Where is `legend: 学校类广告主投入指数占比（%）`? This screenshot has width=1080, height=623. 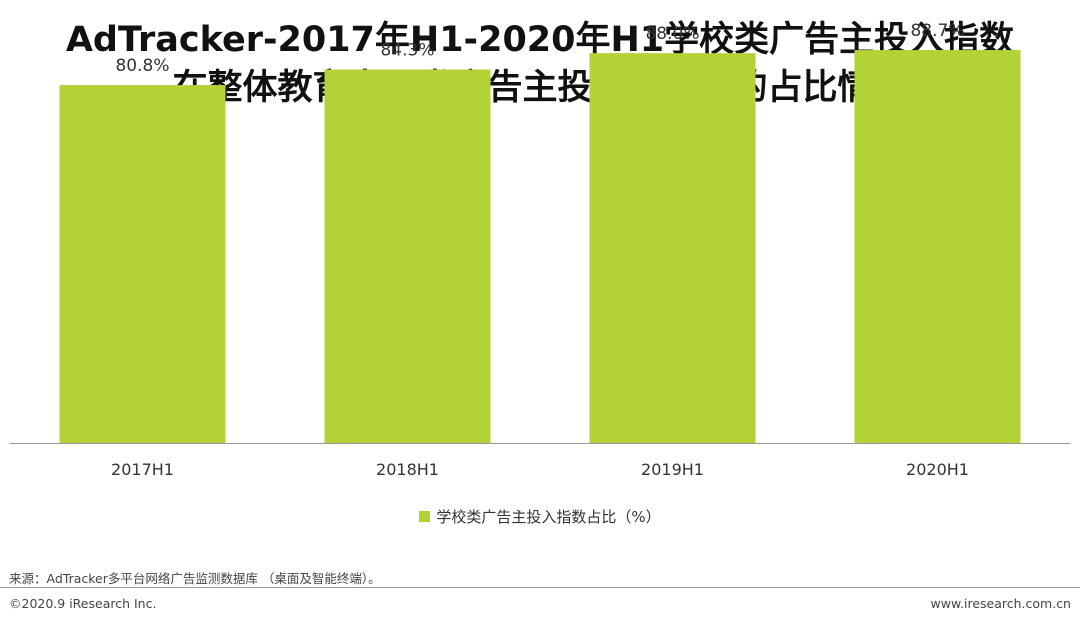
legend: 学校类广告主投入指数占比（%） is located at coordinates (540, 516).